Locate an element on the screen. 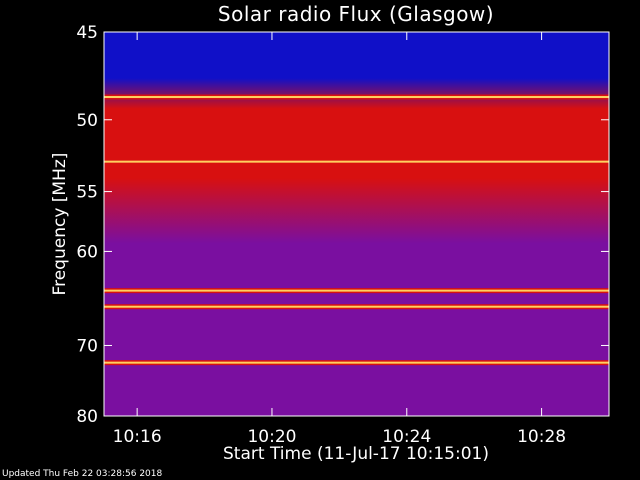 The image size is (640, 480). y-tick-label: 50 is located at coordinates (87, 121).